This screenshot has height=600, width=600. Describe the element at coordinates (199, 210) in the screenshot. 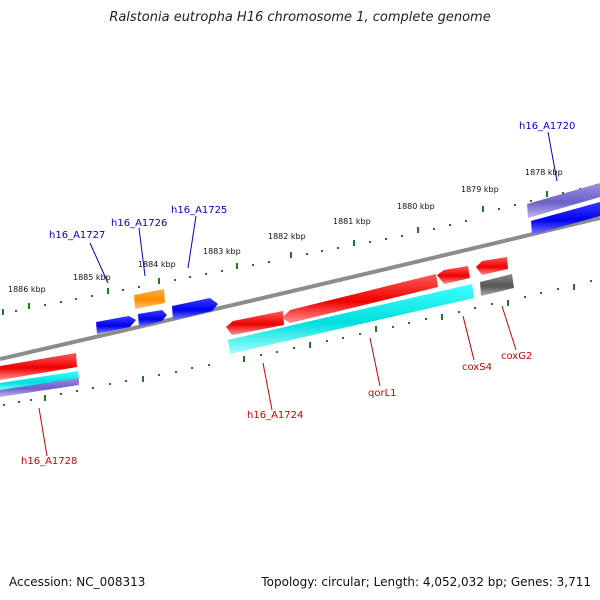

I see `gene-label: h16_A1725` at that location.